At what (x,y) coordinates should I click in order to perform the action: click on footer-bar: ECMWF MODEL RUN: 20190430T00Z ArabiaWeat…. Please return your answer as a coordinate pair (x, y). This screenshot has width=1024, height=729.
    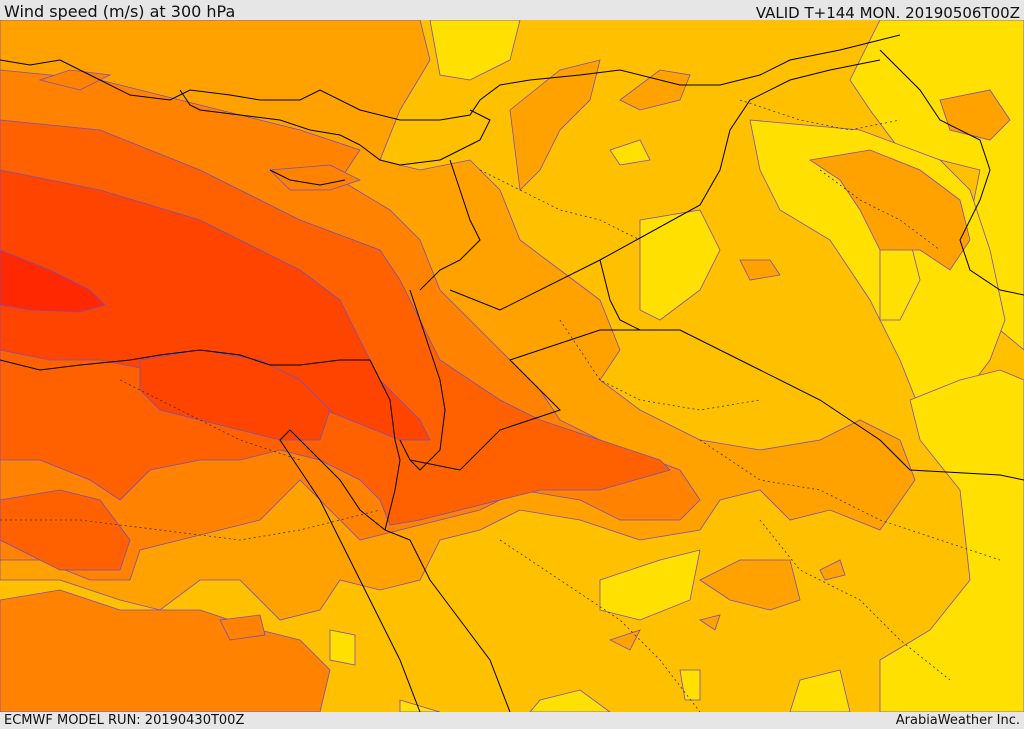
    Looking at the image, I should click on (512, 720).